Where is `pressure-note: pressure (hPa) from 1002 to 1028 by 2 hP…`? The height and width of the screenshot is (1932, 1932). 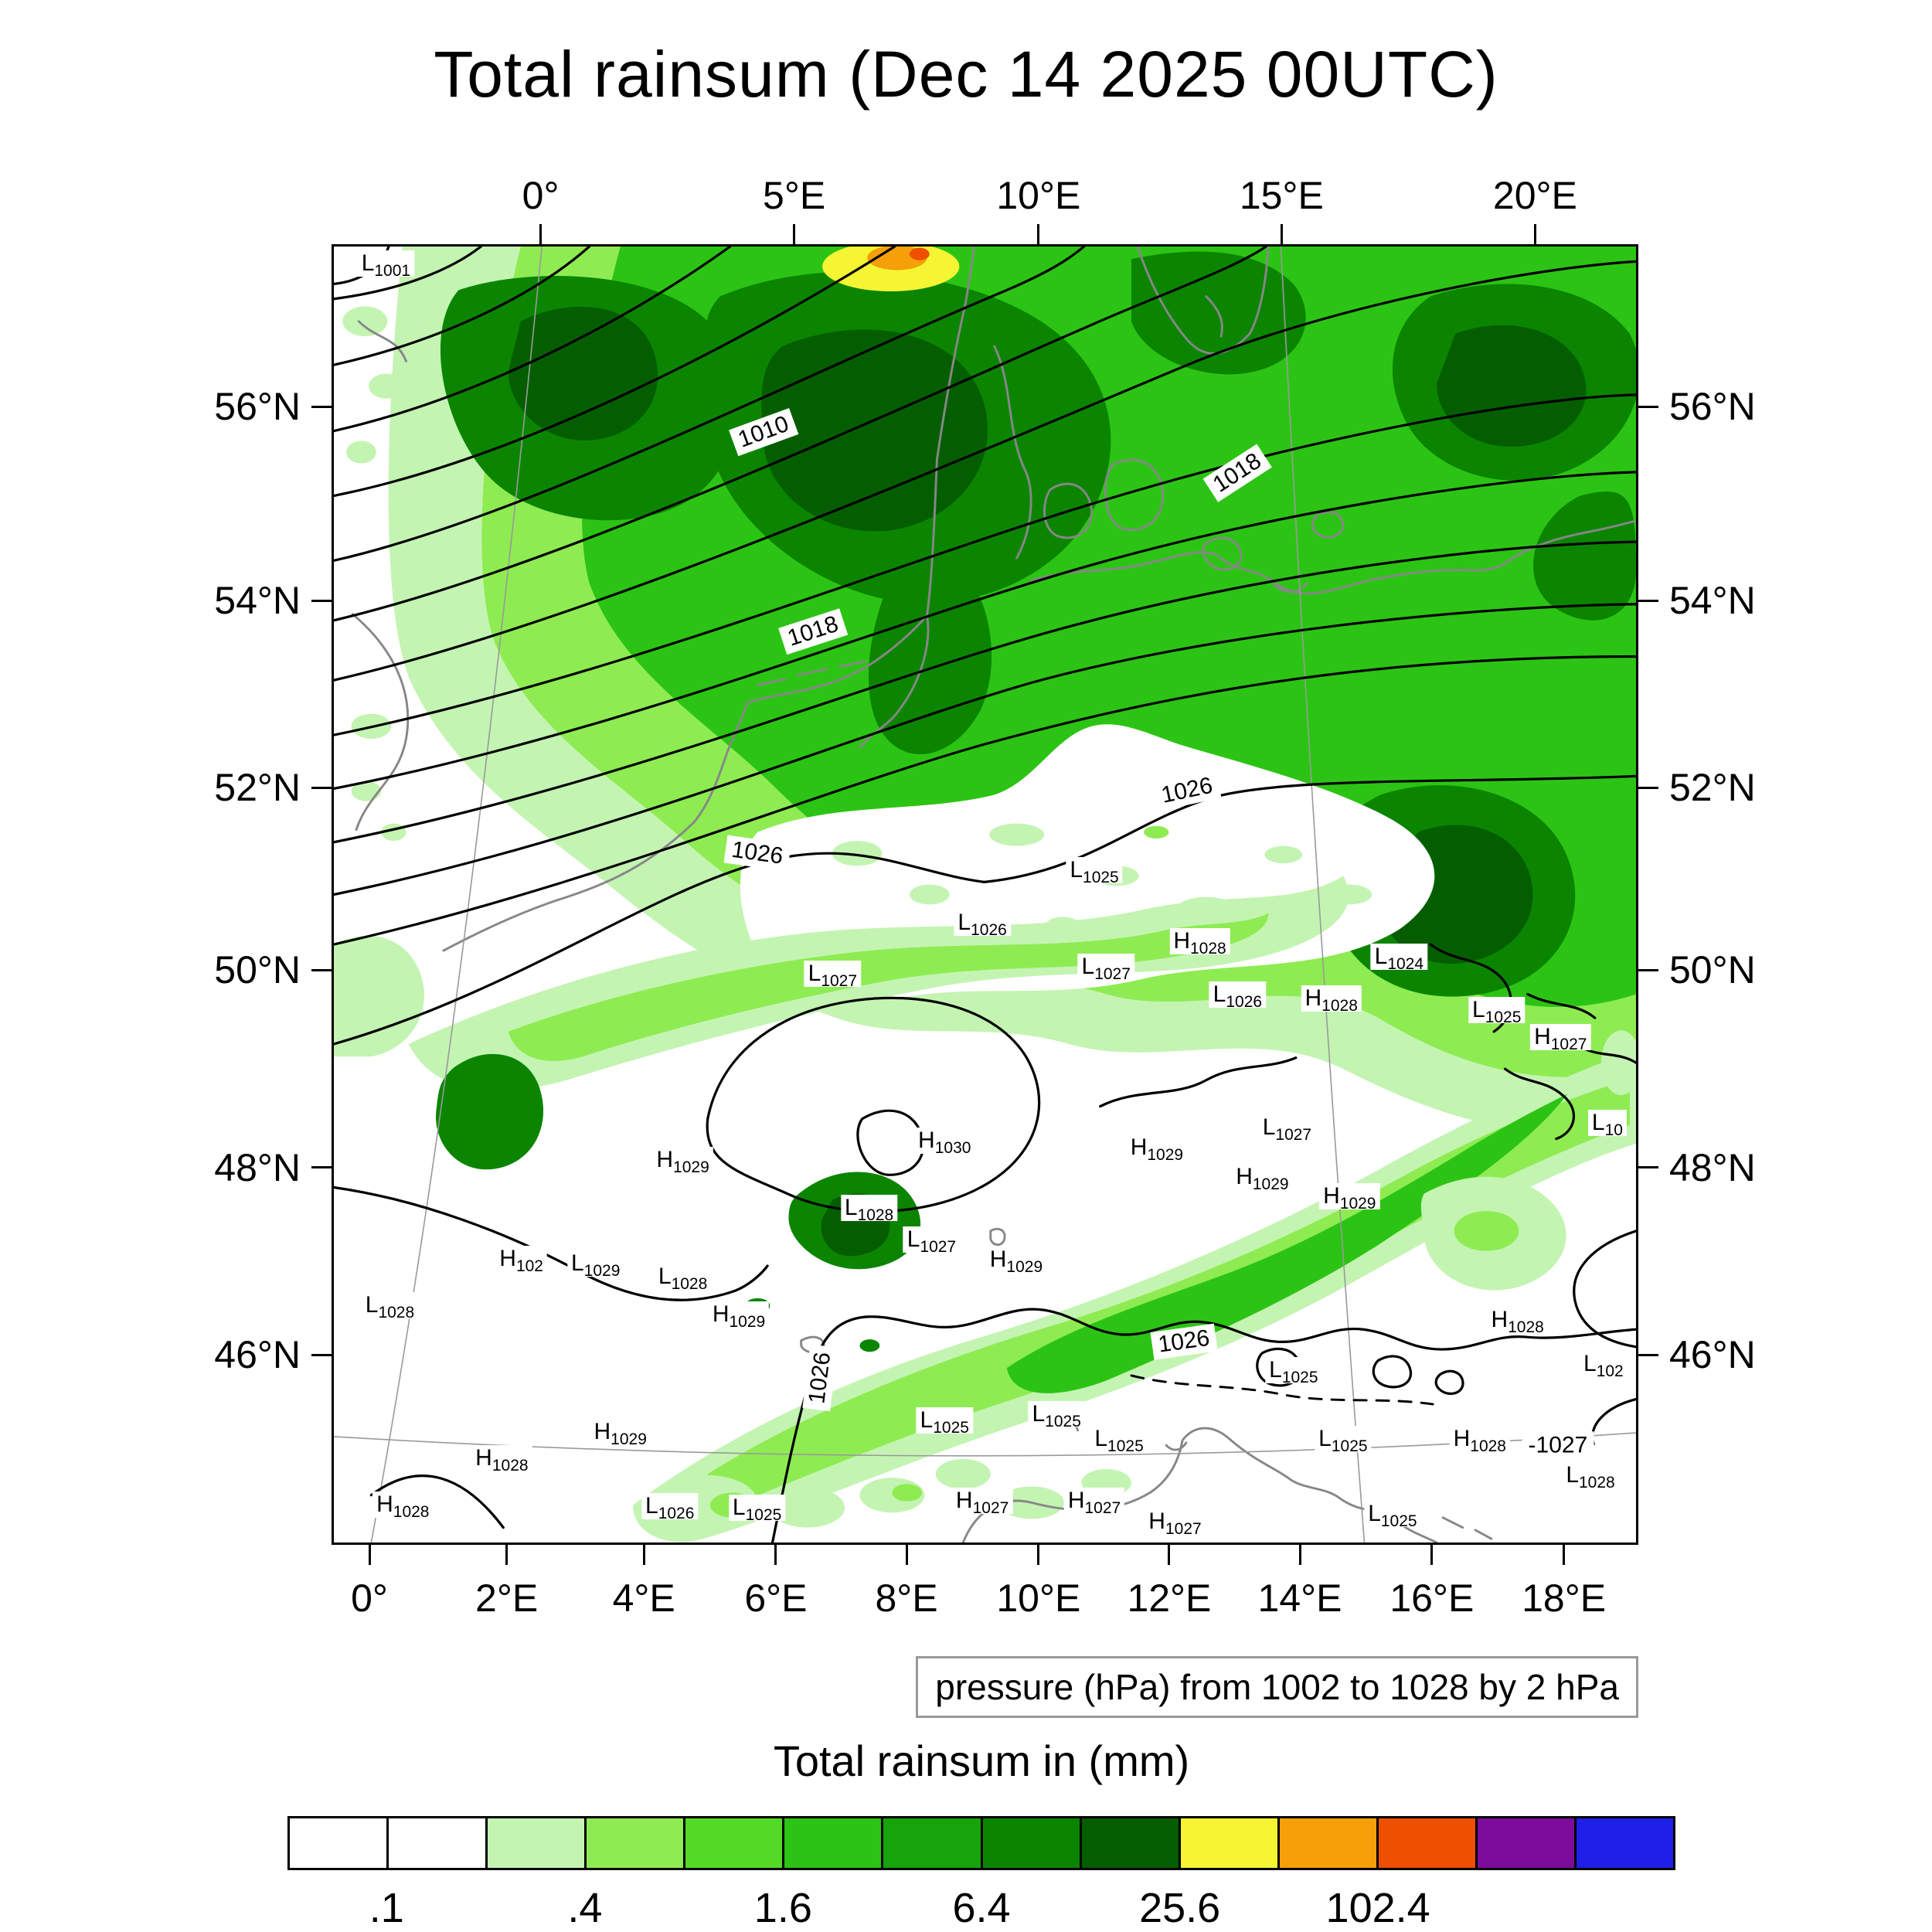
pressure-note: pressure (hPa) from 1002 to 1028 by 2 hP… is located at coordinates (1277, 1687).